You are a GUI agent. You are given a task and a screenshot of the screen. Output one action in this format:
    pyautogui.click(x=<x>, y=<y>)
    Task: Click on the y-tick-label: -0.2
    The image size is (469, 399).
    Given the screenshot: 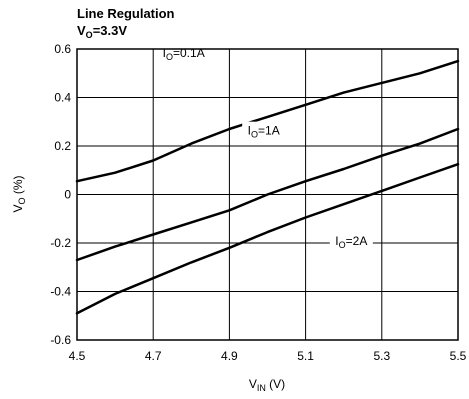 What is the action you would take?
    pyautogui.click(x=60, y=243)
    